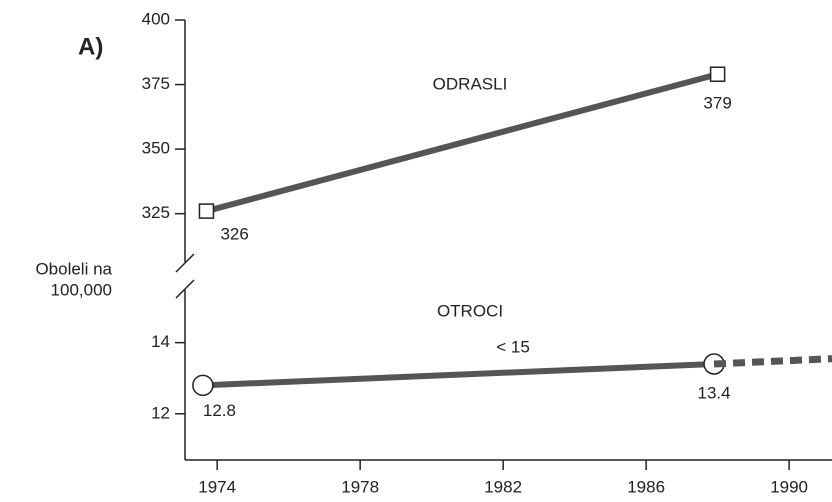 This screenshot has width=832, height=502. I want to click on series-line, so click(458, 375).